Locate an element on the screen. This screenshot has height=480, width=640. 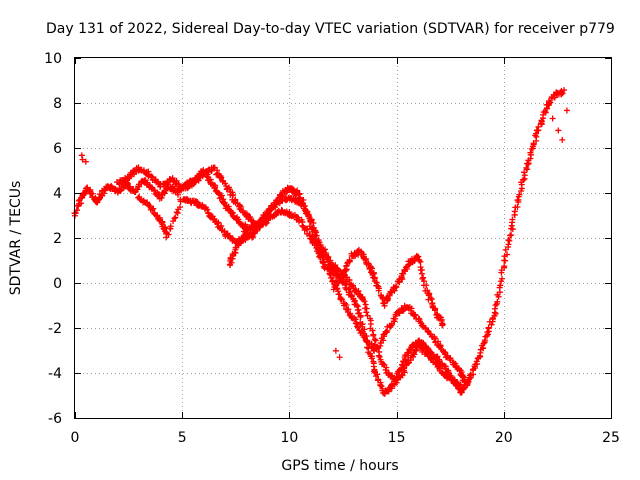
y-tick-label: 6 is located at coordinates (57, 149).